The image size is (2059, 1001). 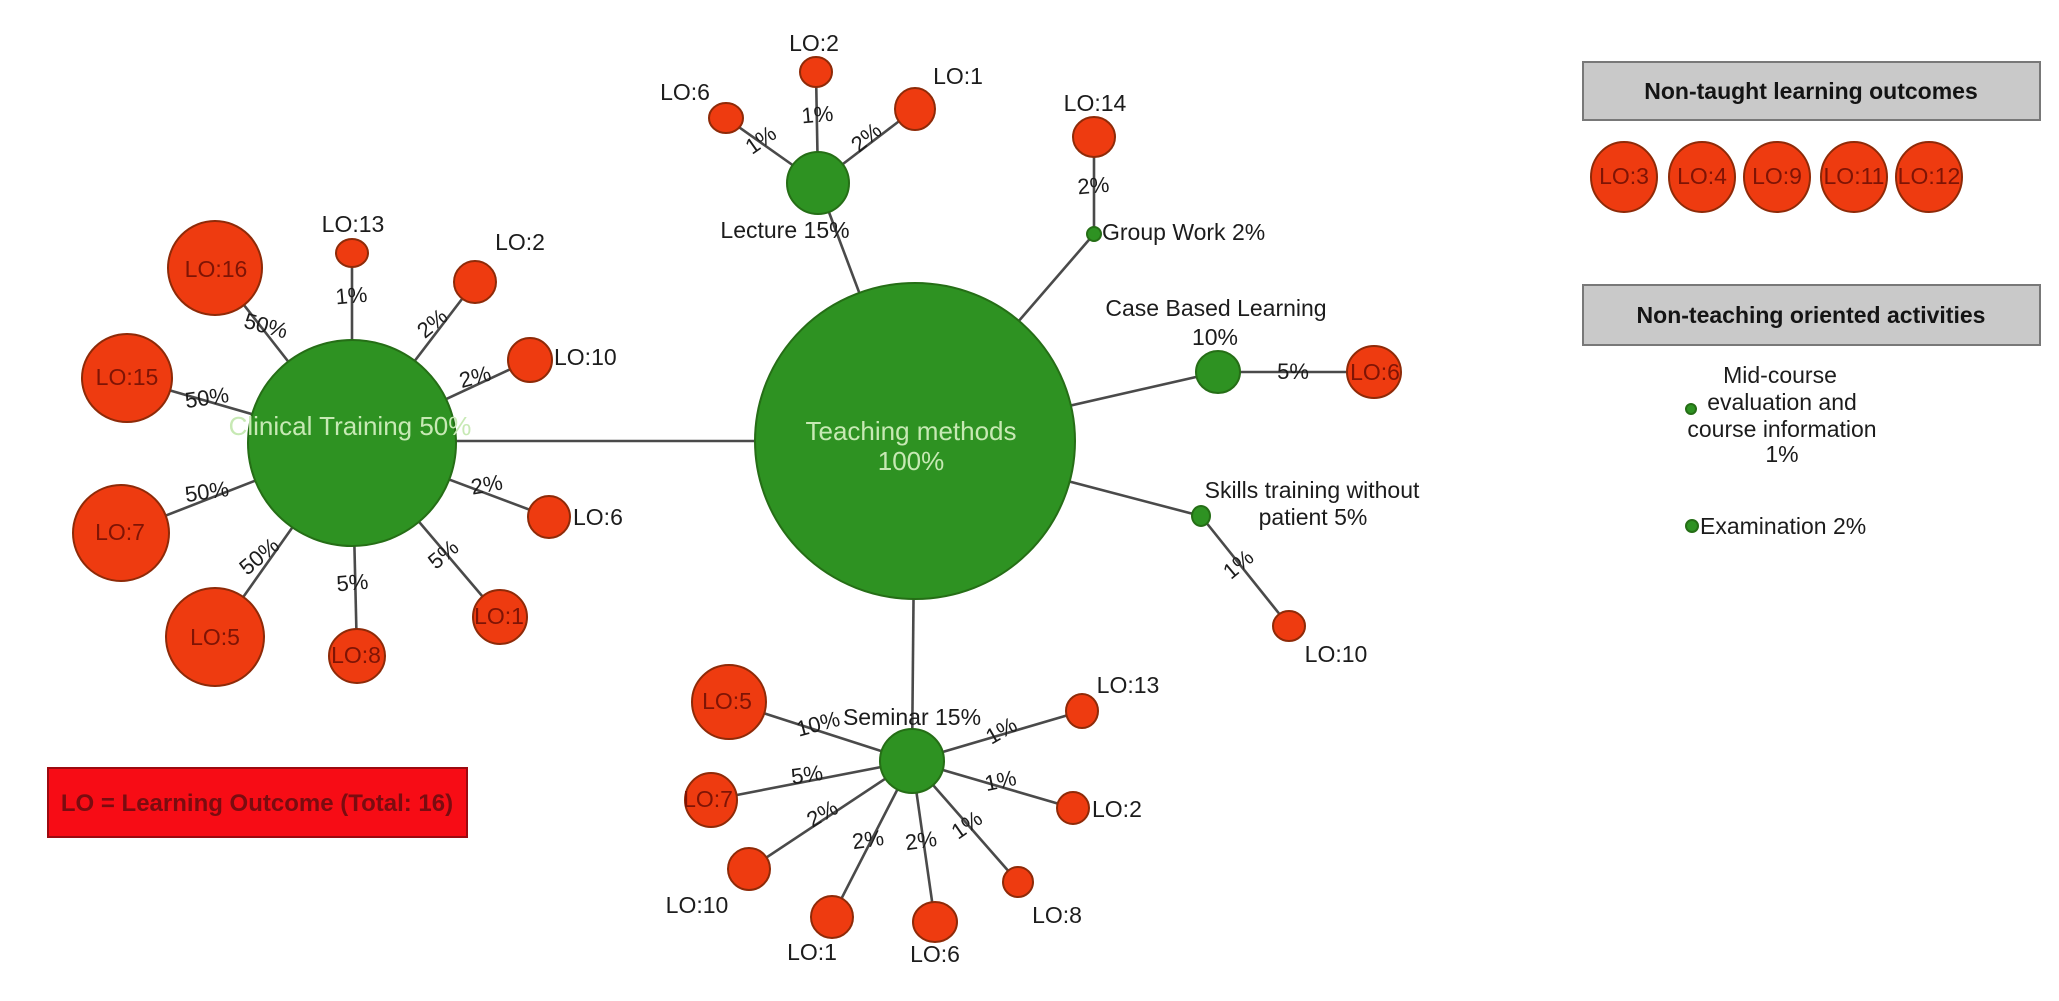 What do you see at coordinates (1094, 137) in the screenshot?
I see `groupwork-lo14-node` at bounding box center [1094, 137].